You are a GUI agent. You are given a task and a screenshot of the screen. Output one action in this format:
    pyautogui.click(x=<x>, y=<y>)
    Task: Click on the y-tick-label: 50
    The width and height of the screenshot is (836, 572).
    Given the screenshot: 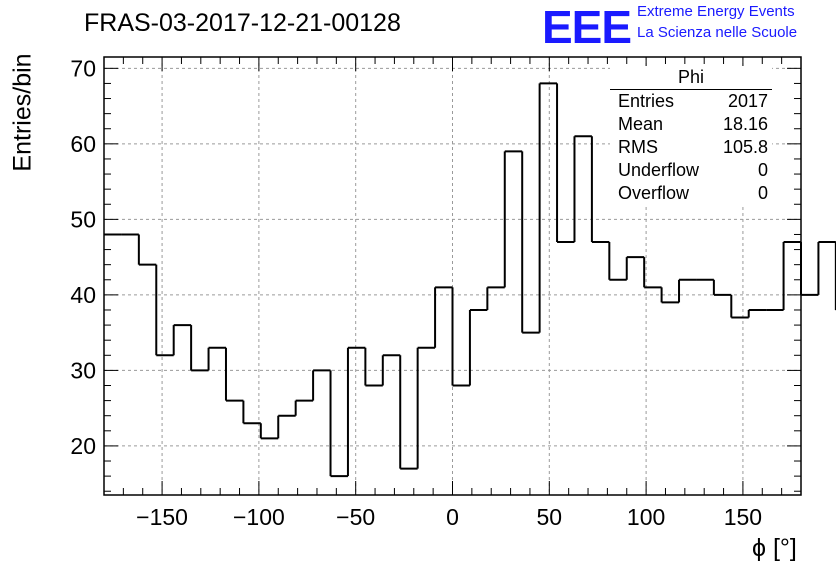 What is the action you would take?
    pyautogui.click(x=83, y=219)
    